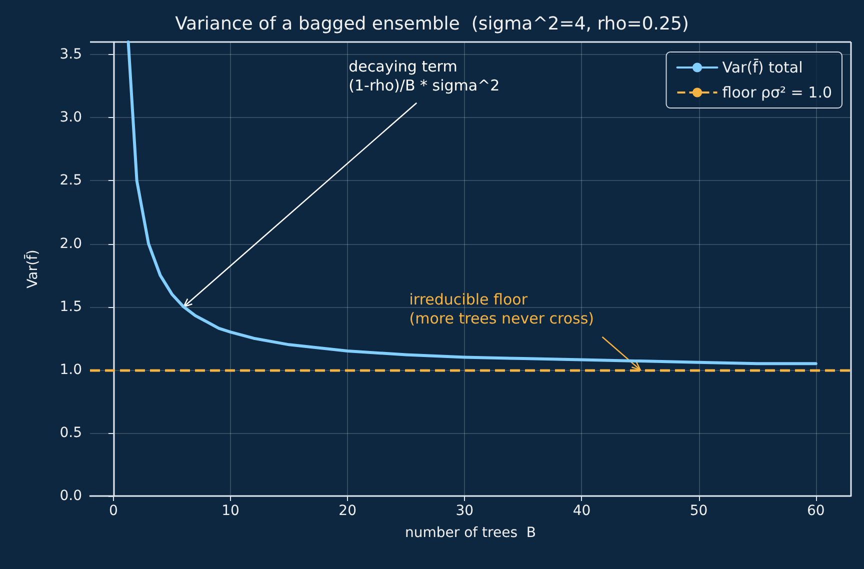 The height and width of the screenshot is (569, 864). I want to click on annotation: decaying term (1-rho)/B * sigma^2, so click(424, 75).